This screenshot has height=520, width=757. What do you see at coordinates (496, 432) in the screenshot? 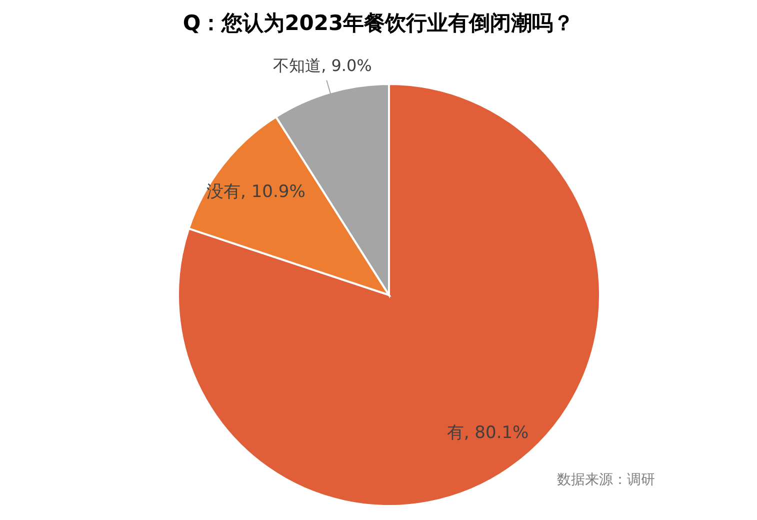
I see `data-label: , 80.1%` at bounding box center [496, 432].